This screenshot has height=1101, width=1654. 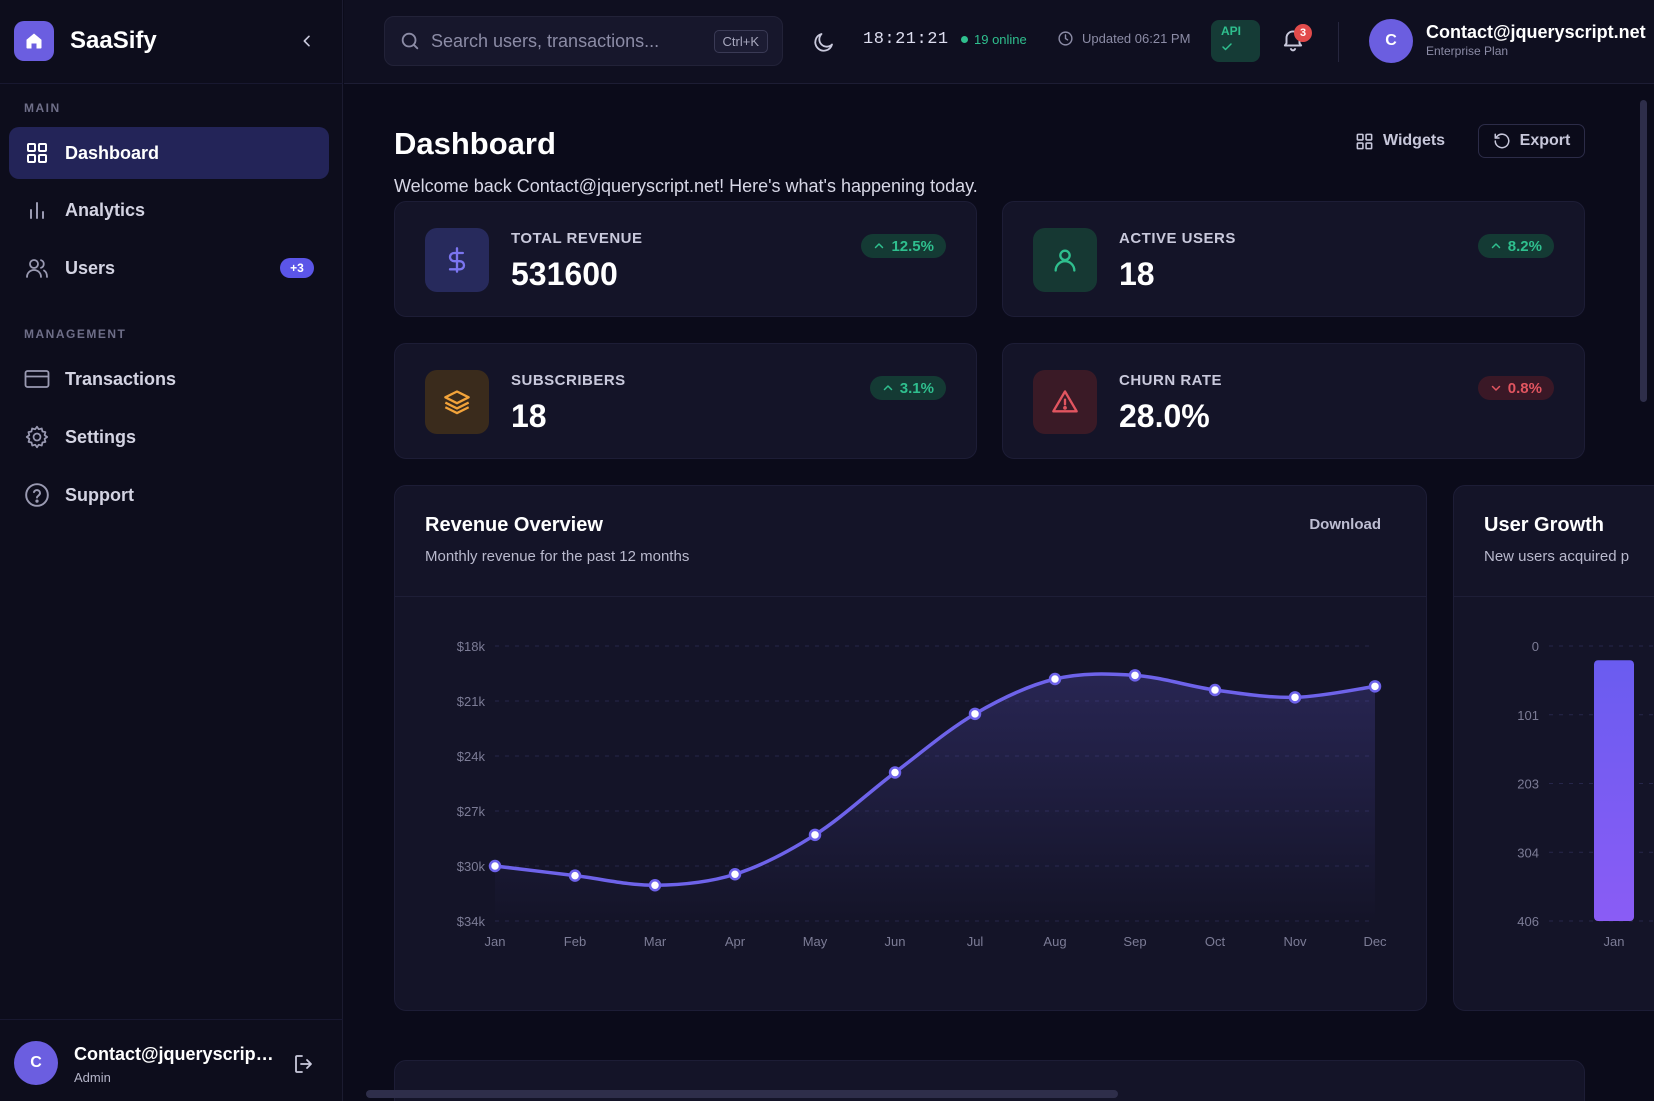 What do you see at coordinates (564, 274) in the screenshot?
I see `stat-value: 531600` at bounding box center [564, 274].